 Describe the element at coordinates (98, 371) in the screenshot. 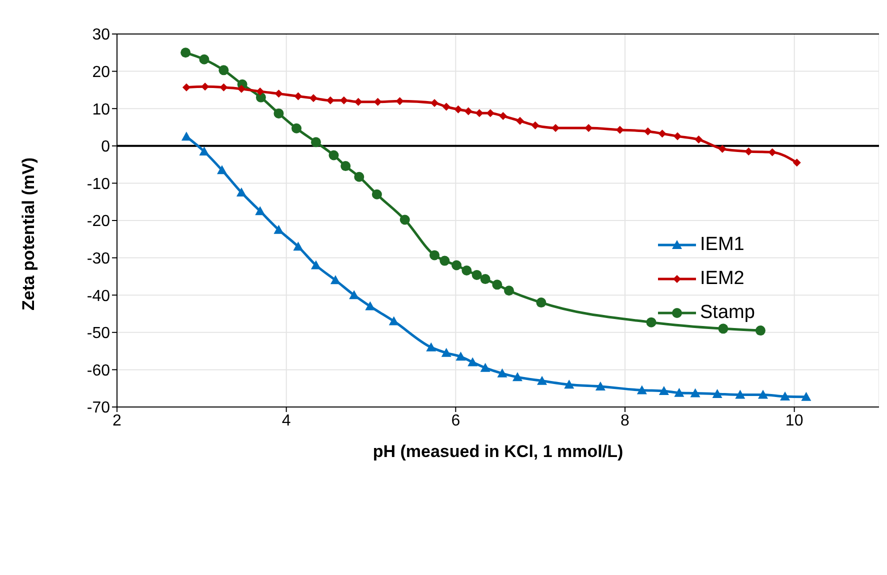

I see `y-tick-label: -60` at that location.